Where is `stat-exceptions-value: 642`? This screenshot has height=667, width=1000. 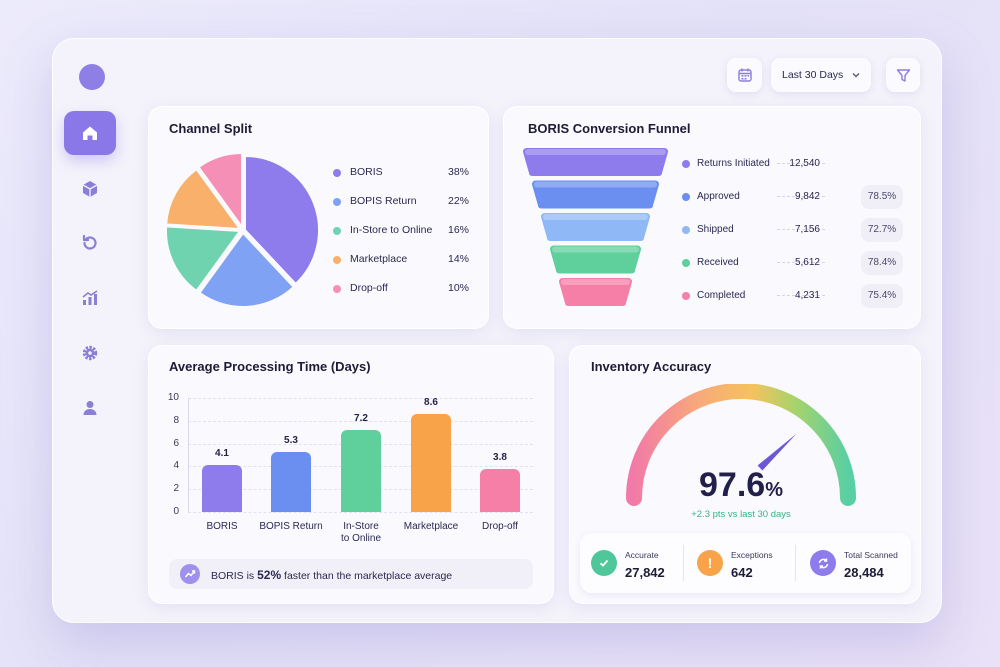 stat-exceptions-value: 642 is located at coordinates (742, 572).